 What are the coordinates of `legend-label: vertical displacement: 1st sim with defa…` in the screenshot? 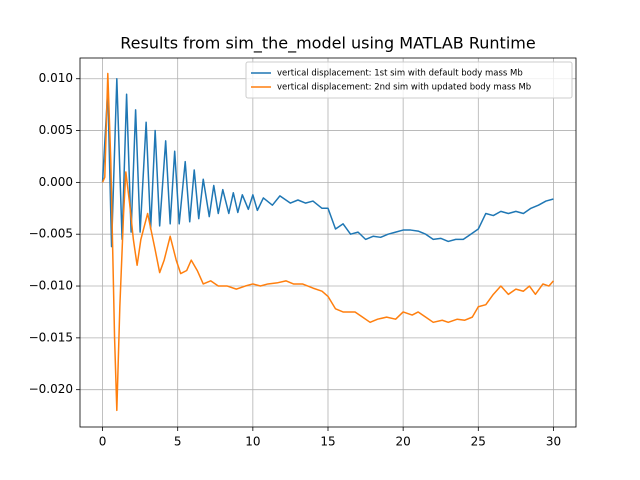 It's located at (400, 74).